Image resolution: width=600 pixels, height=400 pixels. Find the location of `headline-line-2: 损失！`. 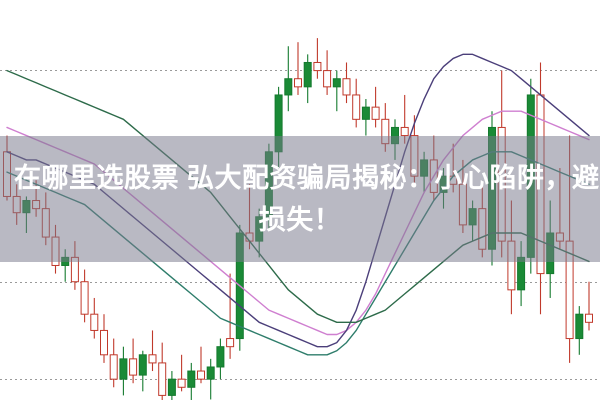

headline-line-2: 损失！ is located at coordinates (300, 220).